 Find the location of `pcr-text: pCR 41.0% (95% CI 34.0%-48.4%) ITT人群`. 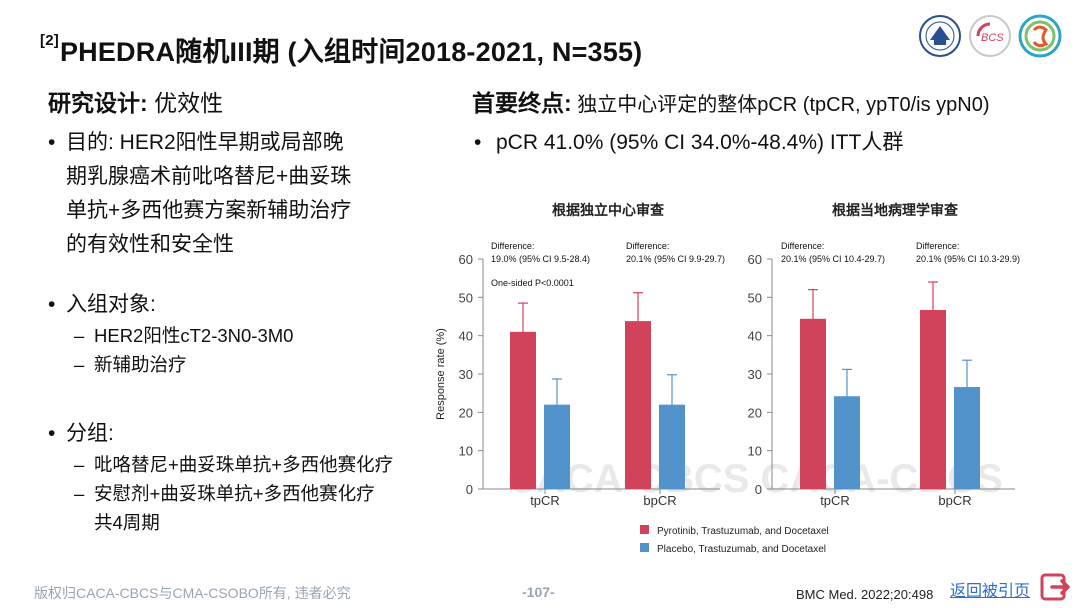

pcr-text: pCR 41.0% (95% CI 34.0%-48.4%) ITT人群 is located at coordinates (700, 142).